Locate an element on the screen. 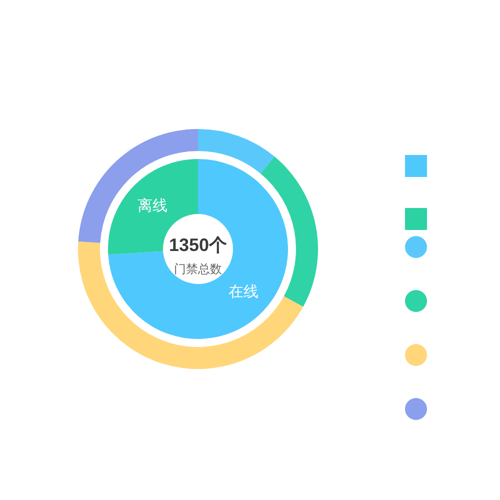  text: 门禁总数 is located at coordinates (198, 269).